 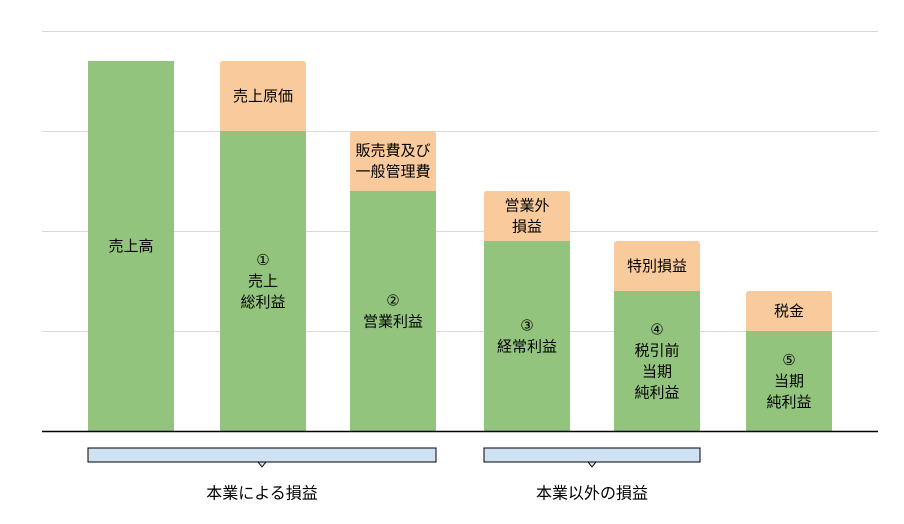 I want to click on profit-bar-label: ④, so click(x=656, y=330).